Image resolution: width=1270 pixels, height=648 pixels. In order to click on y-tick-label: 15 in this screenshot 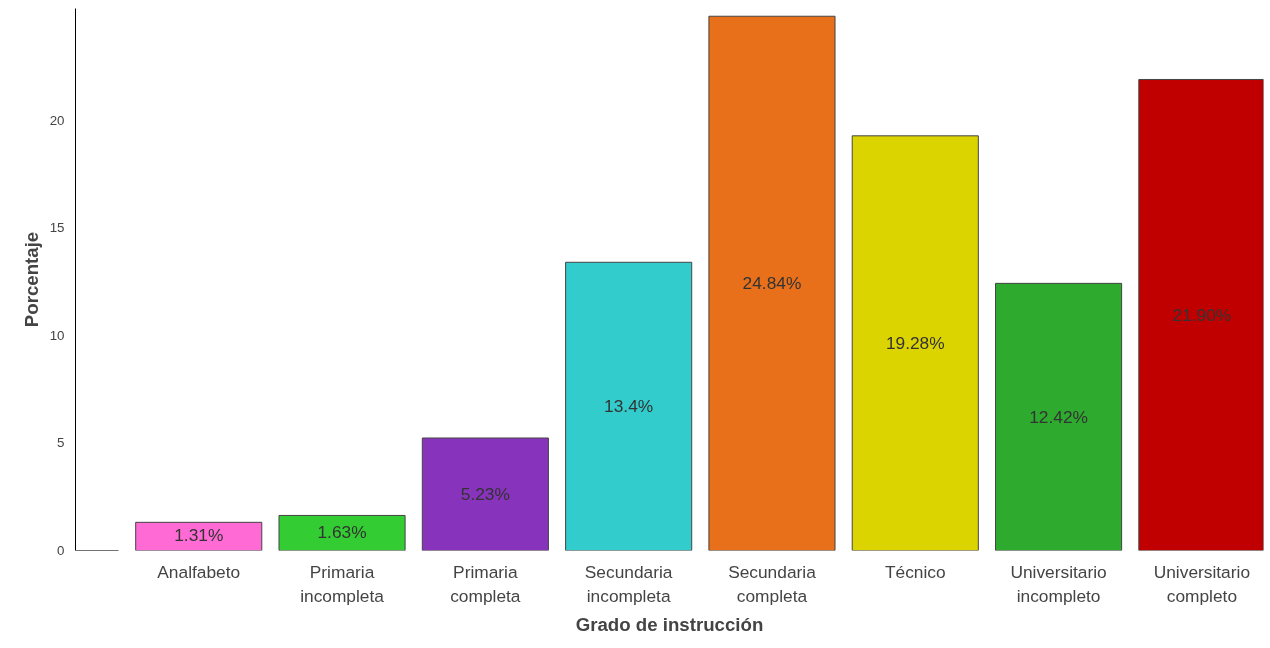, I will do `click(57, 228)`.